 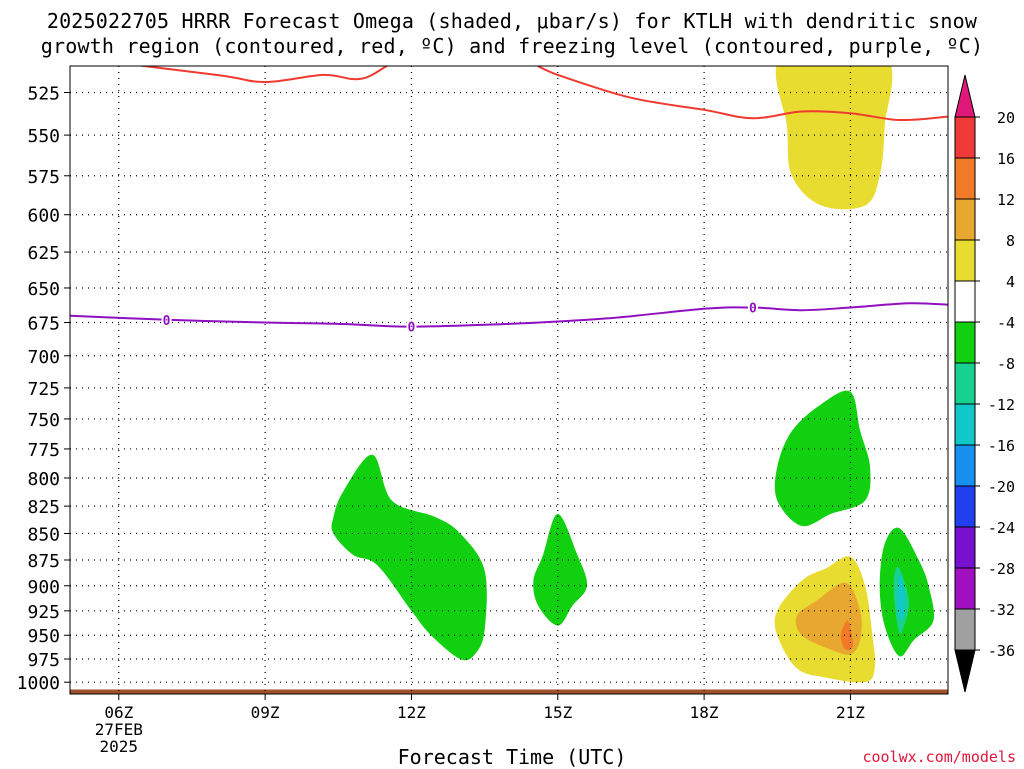 What do you see at coordinates (43, 534) in the screenshot?
I see `y-tick-label: 850` at bounding box center [43, 534].